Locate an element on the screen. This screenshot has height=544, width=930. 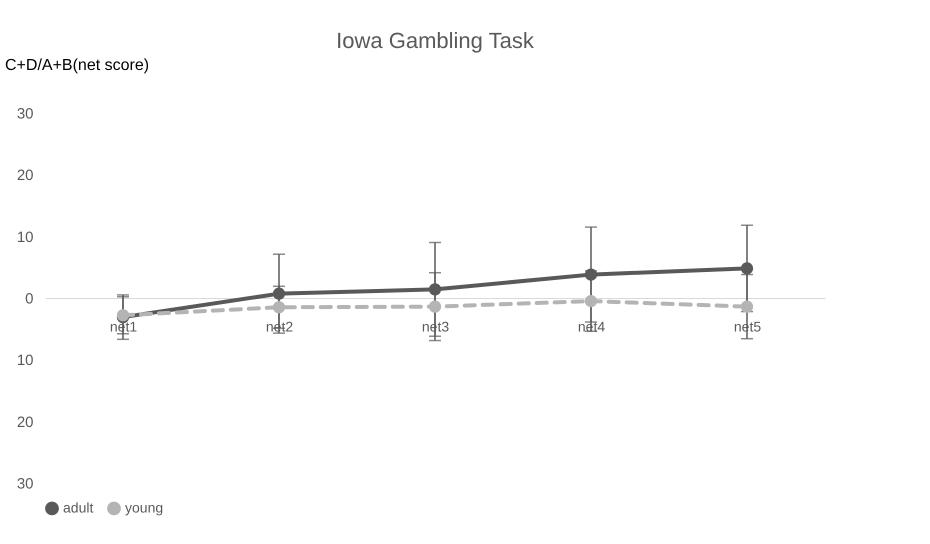
y-tick-label: 0 is located at coordinates (29, 299).